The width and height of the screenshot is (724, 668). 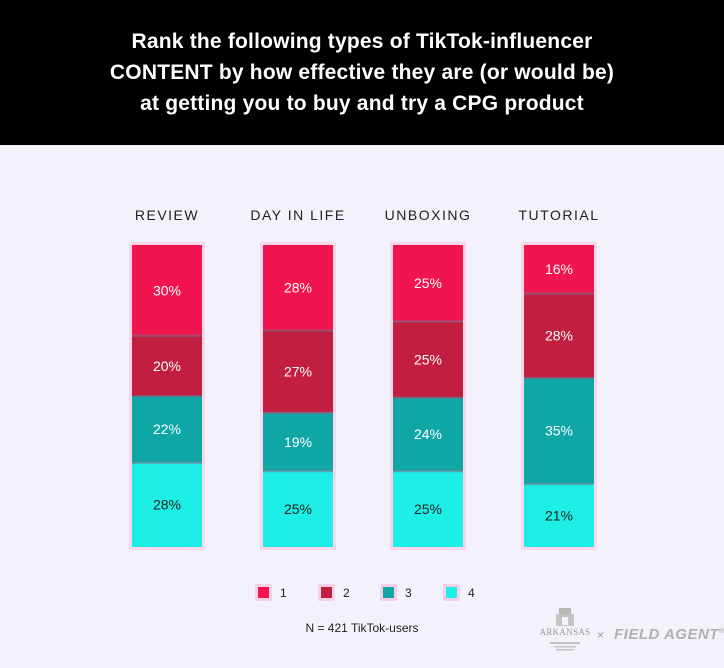 What do you see at coordinates (559, 215) in the screenshot?
I see `category-label: TUTORIAL` at bounding box center [559, 215].